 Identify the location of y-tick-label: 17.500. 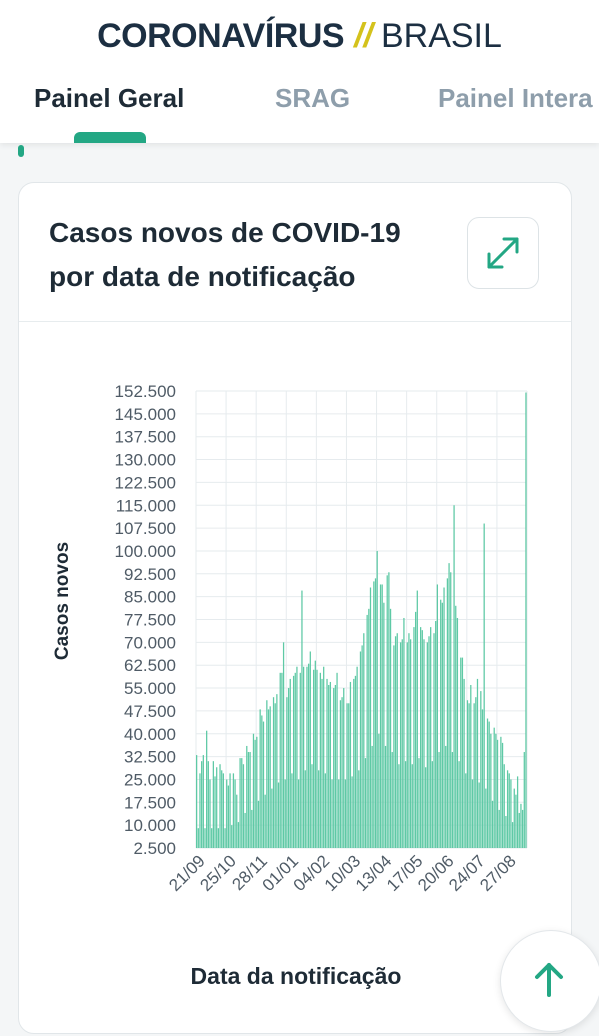
(150, 802).